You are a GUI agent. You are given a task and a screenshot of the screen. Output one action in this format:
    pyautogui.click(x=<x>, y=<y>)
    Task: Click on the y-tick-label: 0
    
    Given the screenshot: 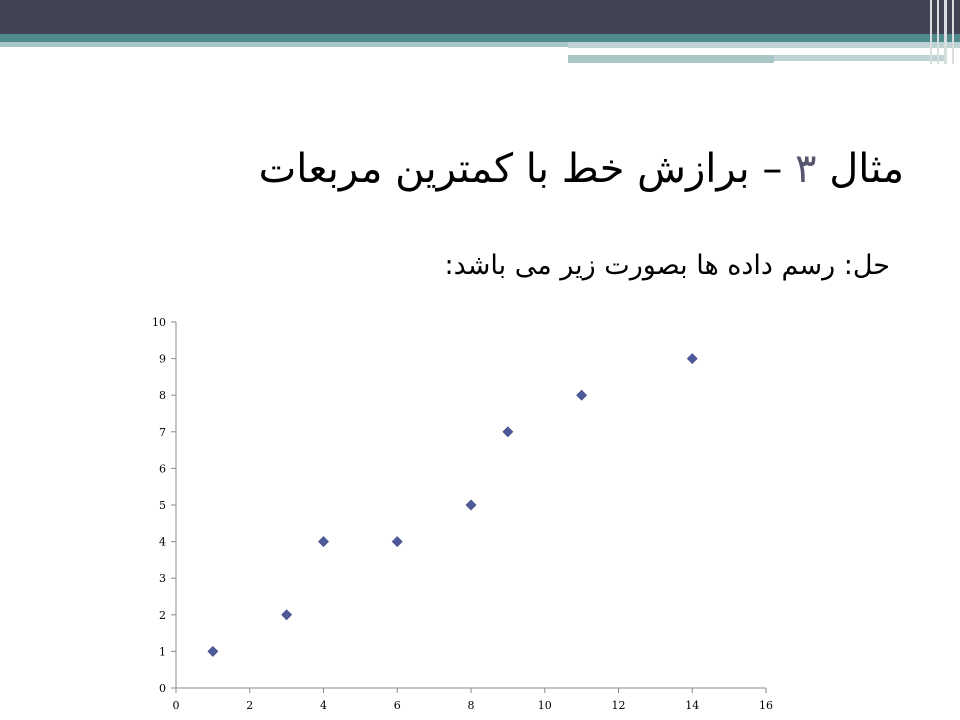 What is the action you would take?
    pyautogui.click(x=162, y=688)
    